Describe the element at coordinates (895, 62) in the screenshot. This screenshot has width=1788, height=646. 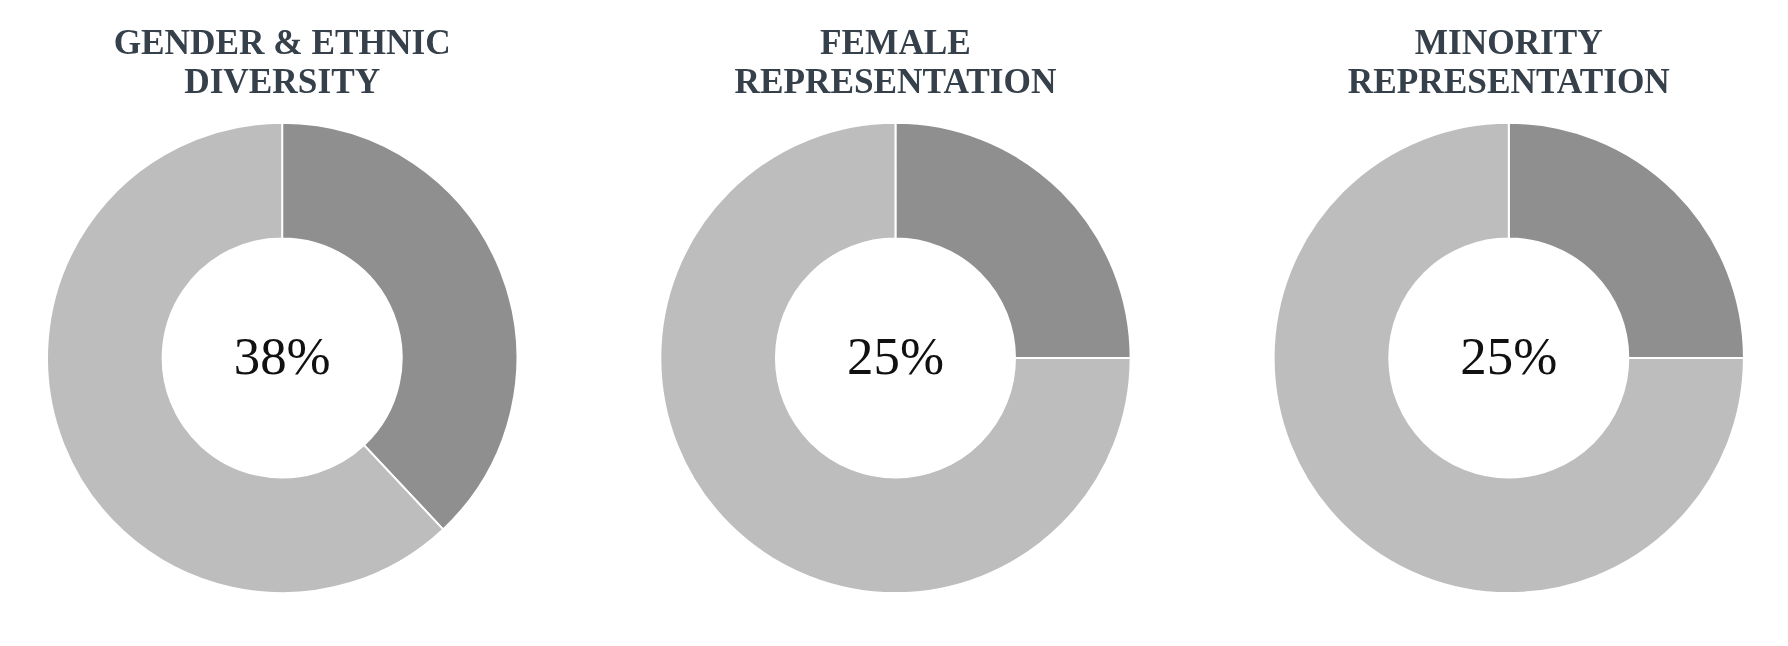
I see `chart-title: FEMALE REPRESENTATION` at that location.